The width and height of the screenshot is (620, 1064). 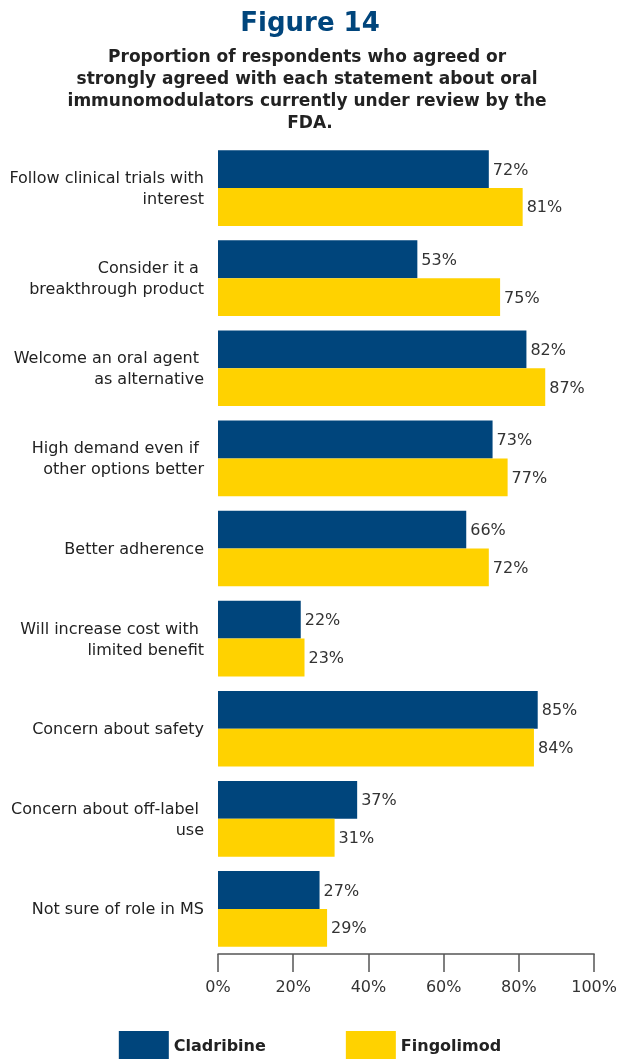 What do you see at coordinates (567, 387) in the screenshot?
I see `data-label: 87%` at bounding box center [567, 387].